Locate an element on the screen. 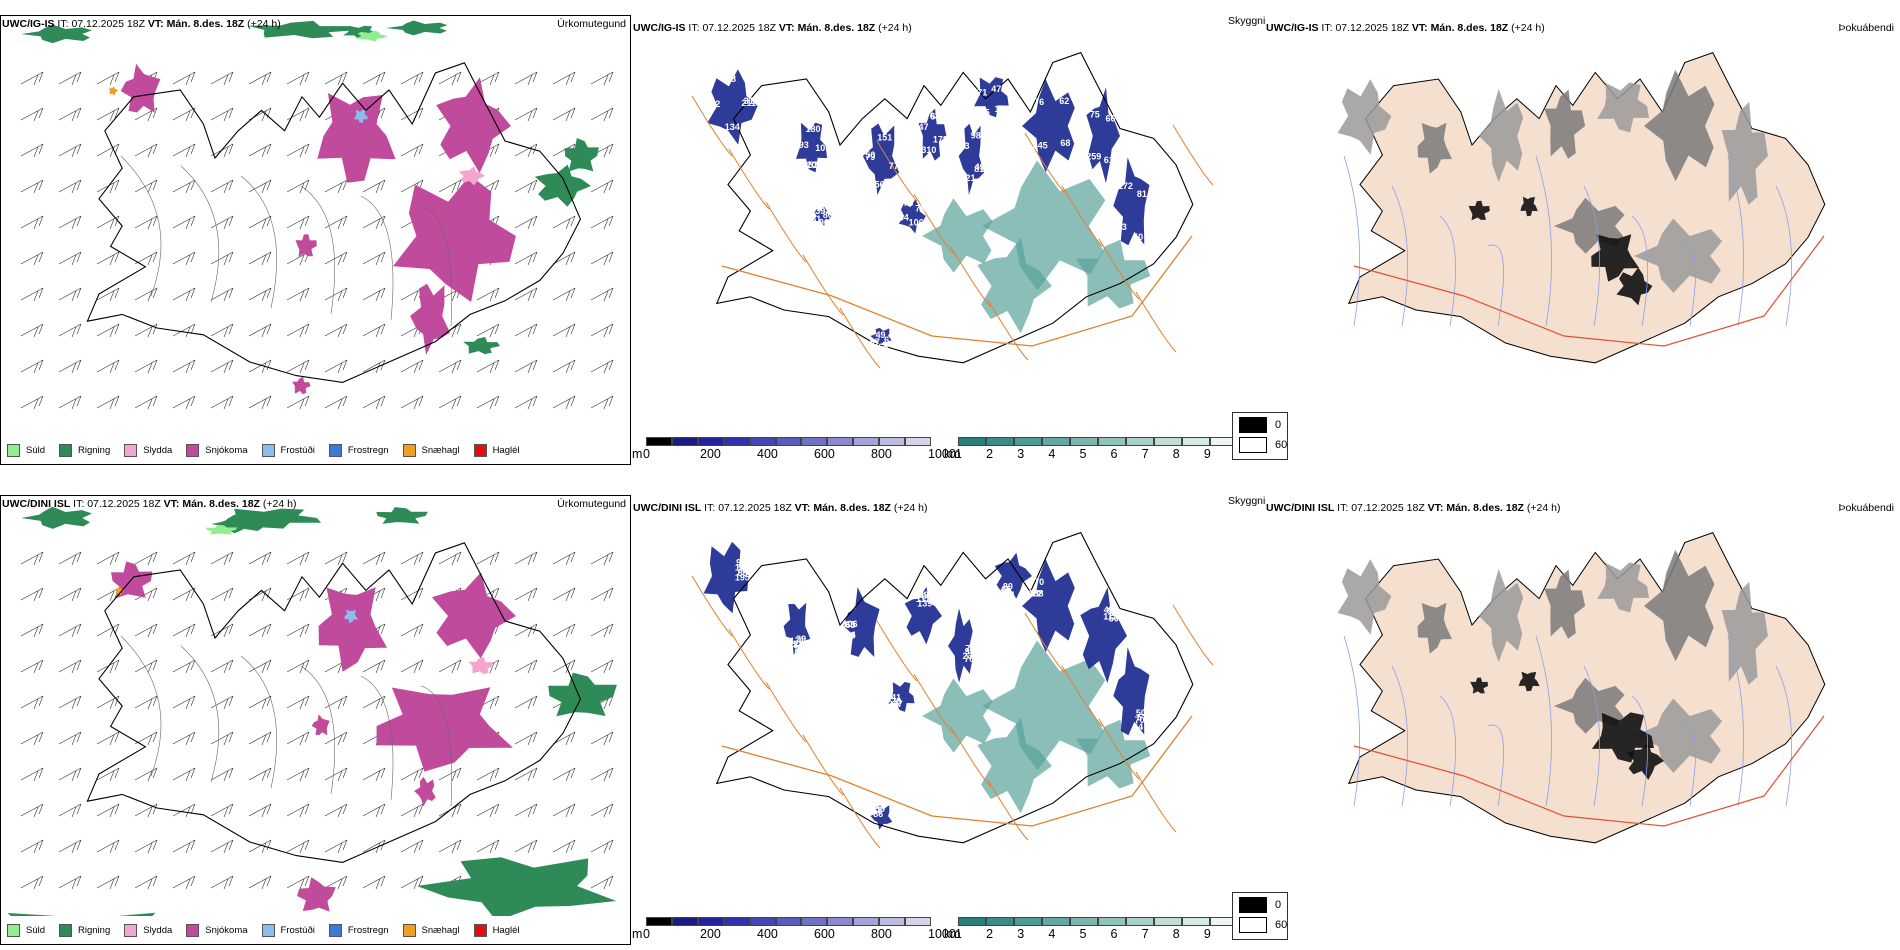 The height and width of the screenshot is (950, 1900). cloud-base-value: 247 is located at coordinates (895, 704).